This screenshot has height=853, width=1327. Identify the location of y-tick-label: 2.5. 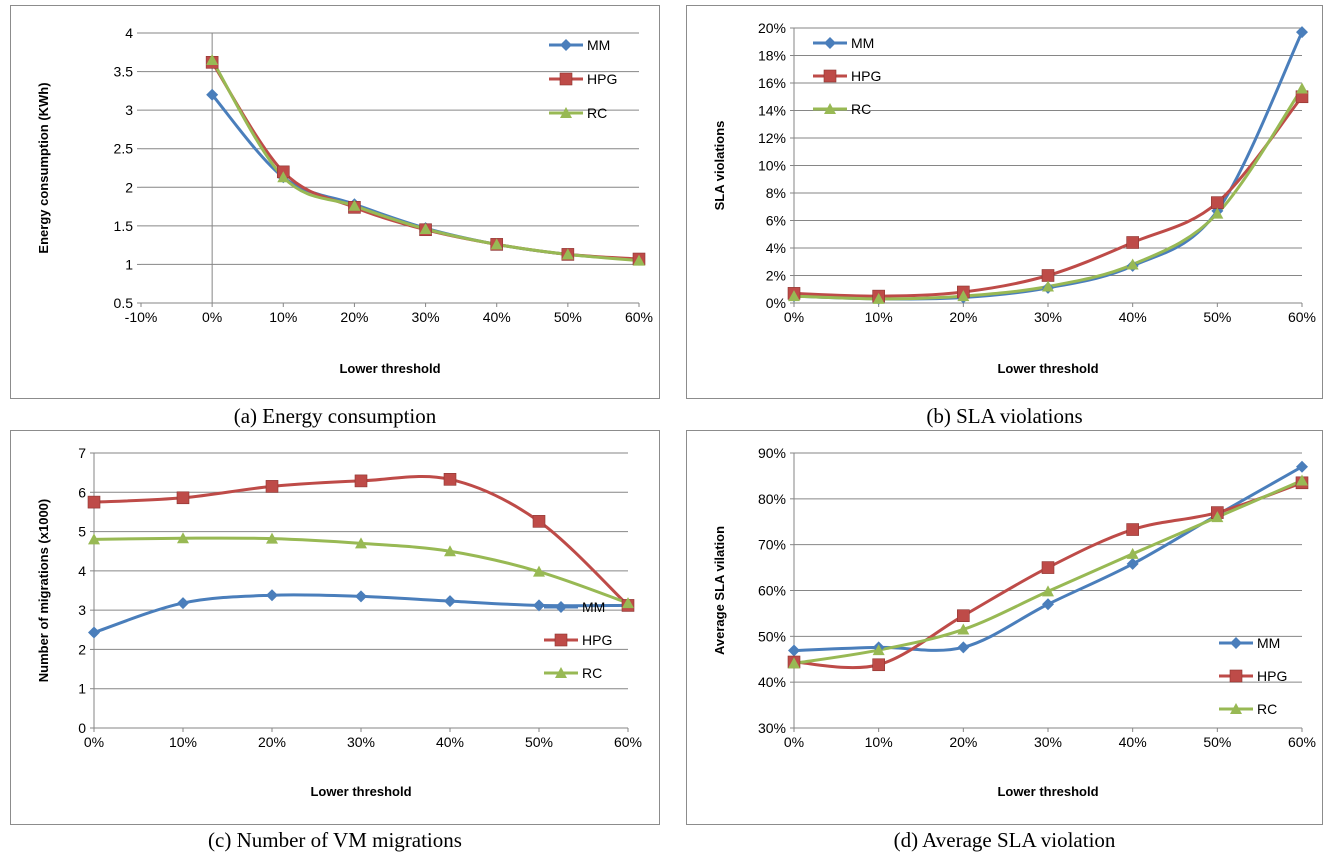
(124, 149).